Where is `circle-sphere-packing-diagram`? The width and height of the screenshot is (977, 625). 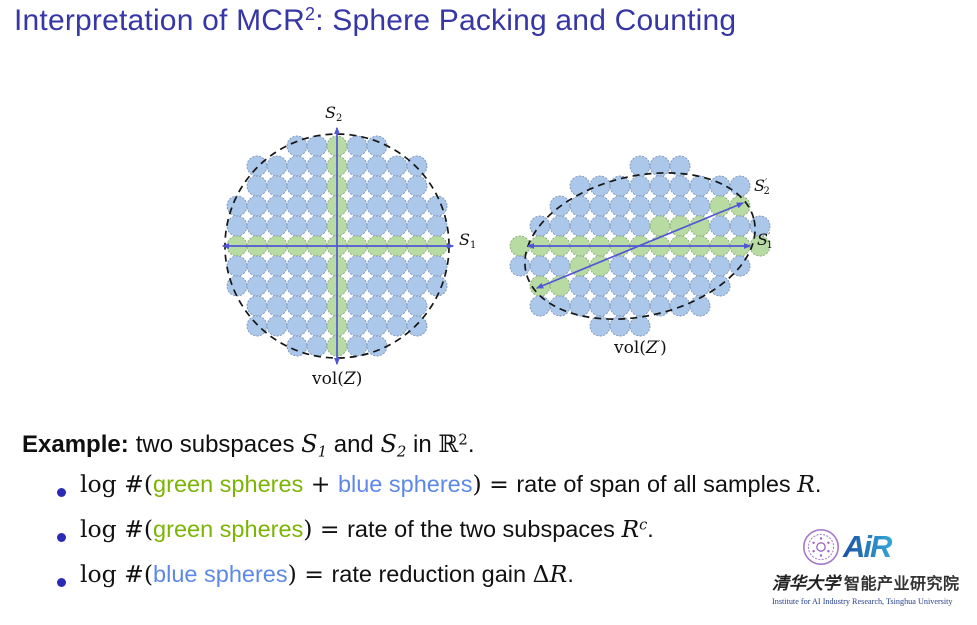 circle-sphere-packing-diagram is located at coordinates (338, 246).